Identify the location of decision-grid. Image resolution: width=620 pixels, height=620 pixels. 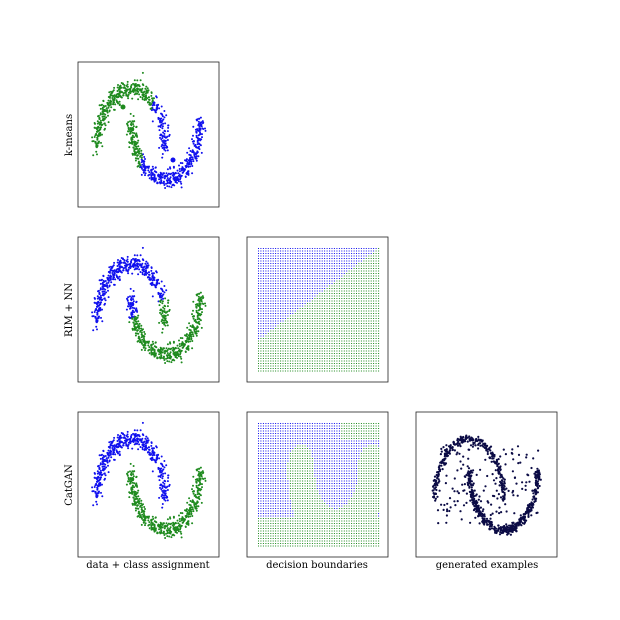
(319, 310).